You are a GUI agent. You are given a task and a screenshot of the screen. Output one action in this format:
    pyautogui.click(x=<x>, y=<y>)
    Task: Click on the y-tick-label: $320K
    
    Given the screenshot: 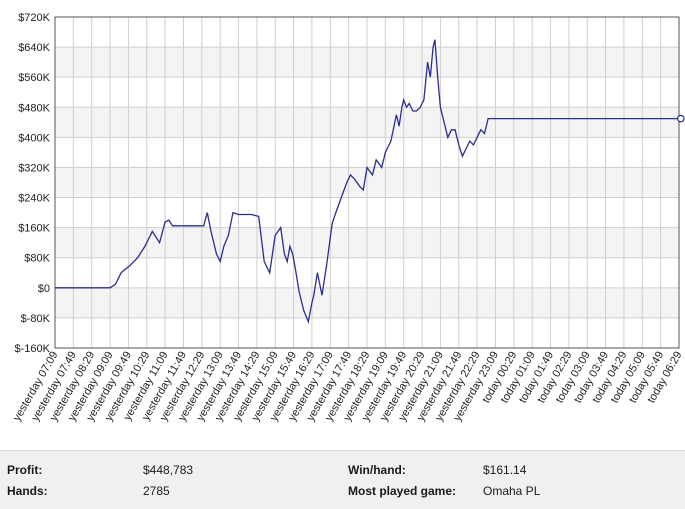 What is the action you would take?
    pyautogui.click(x=34, y=168)
    